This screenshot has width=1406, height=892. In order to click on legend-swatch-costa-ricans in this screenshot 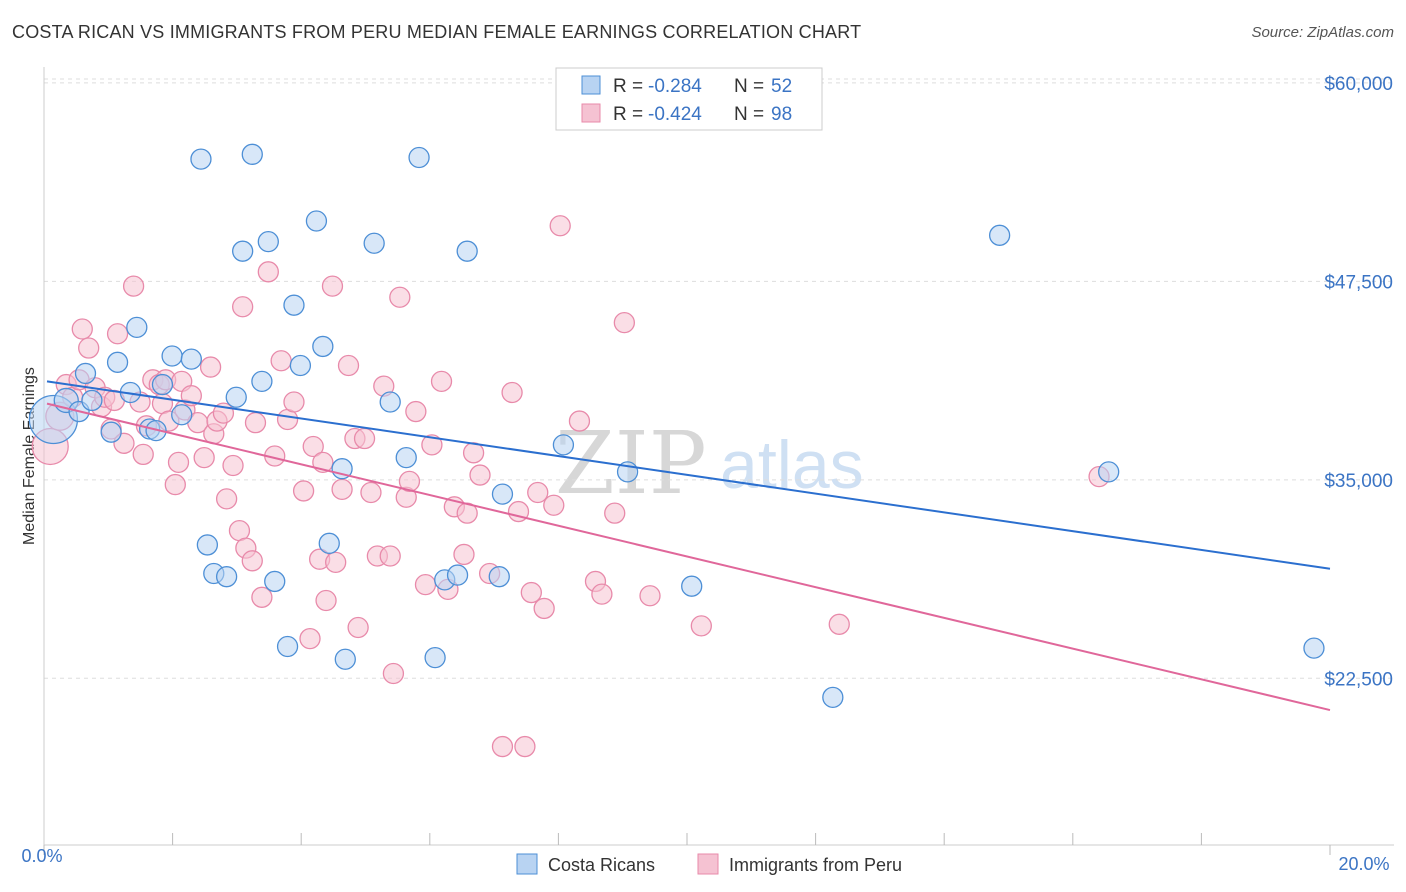, I will do `click(591, 85)`.